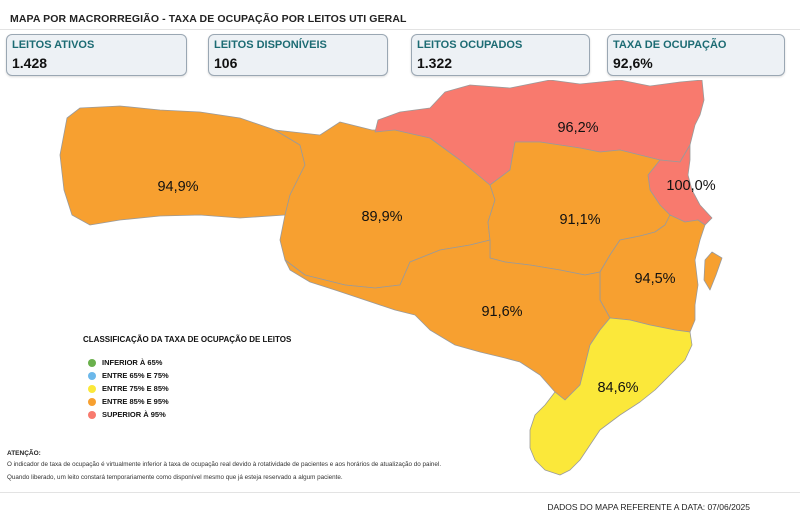 The width and height of the screenshot is (800, 525). I want to click on card-leitos-disponiveis: LEITOS DISPONÍVEIS 106, so click(298, 55).